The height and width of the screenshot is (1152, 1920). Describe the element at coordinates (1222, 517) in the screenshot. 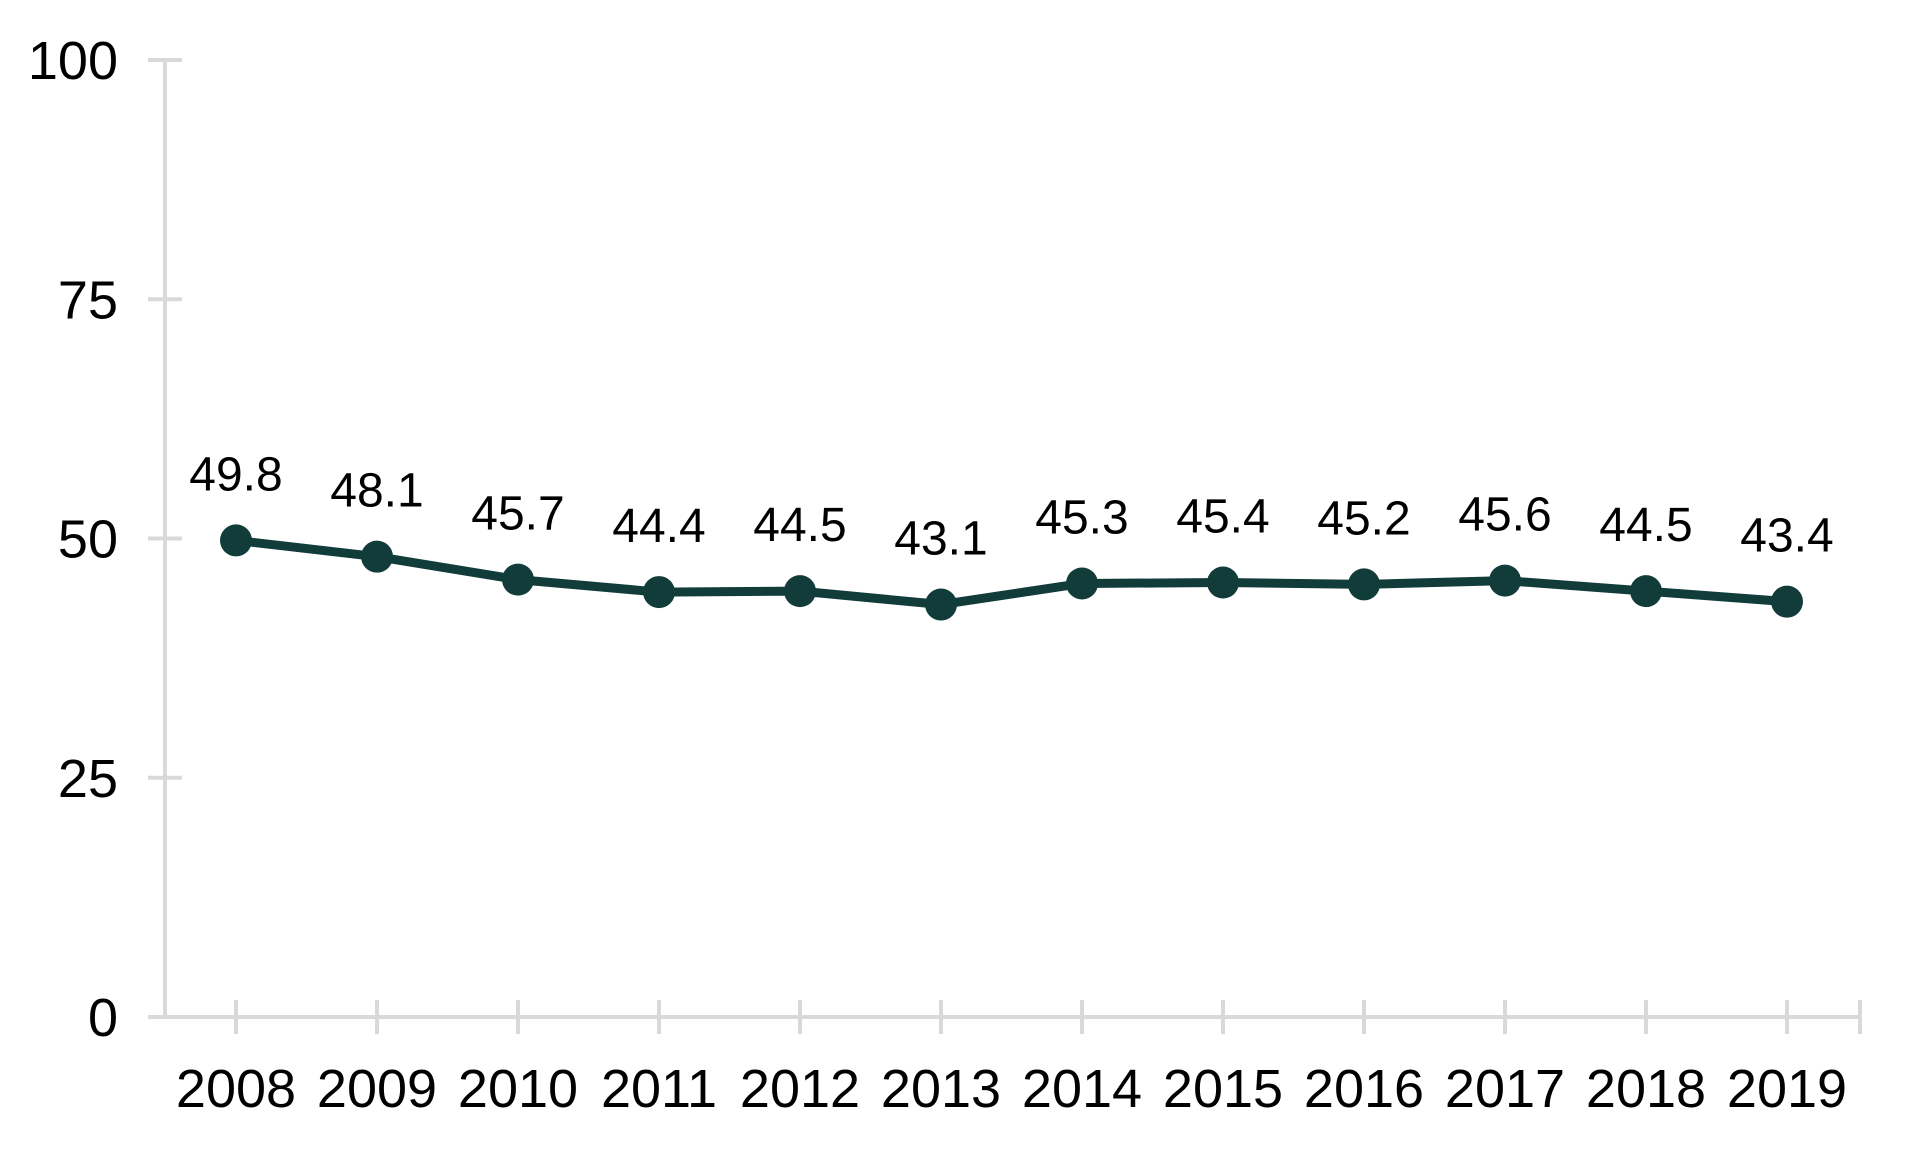

I see `data-label-2015: 45.4` at that location.